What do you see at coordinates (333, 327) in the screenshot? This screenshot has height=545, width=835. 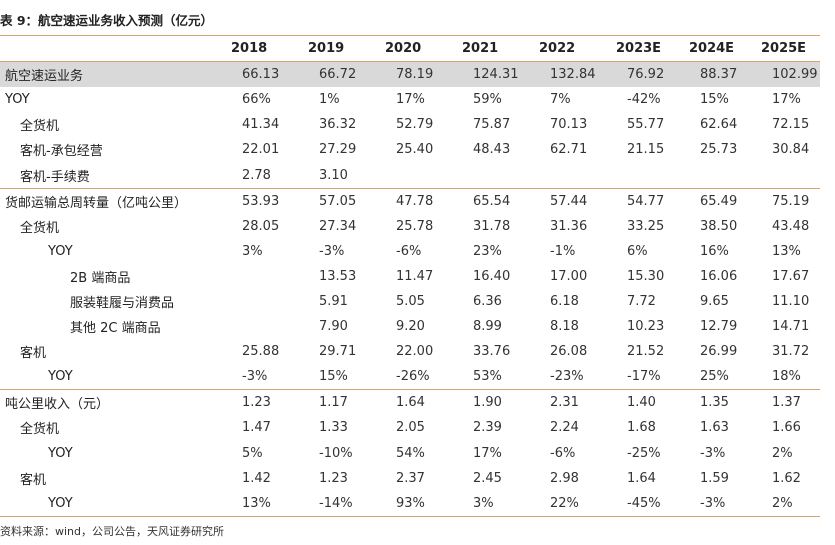 I see `value-cell: 7.90` at bounding box center [333, 327].